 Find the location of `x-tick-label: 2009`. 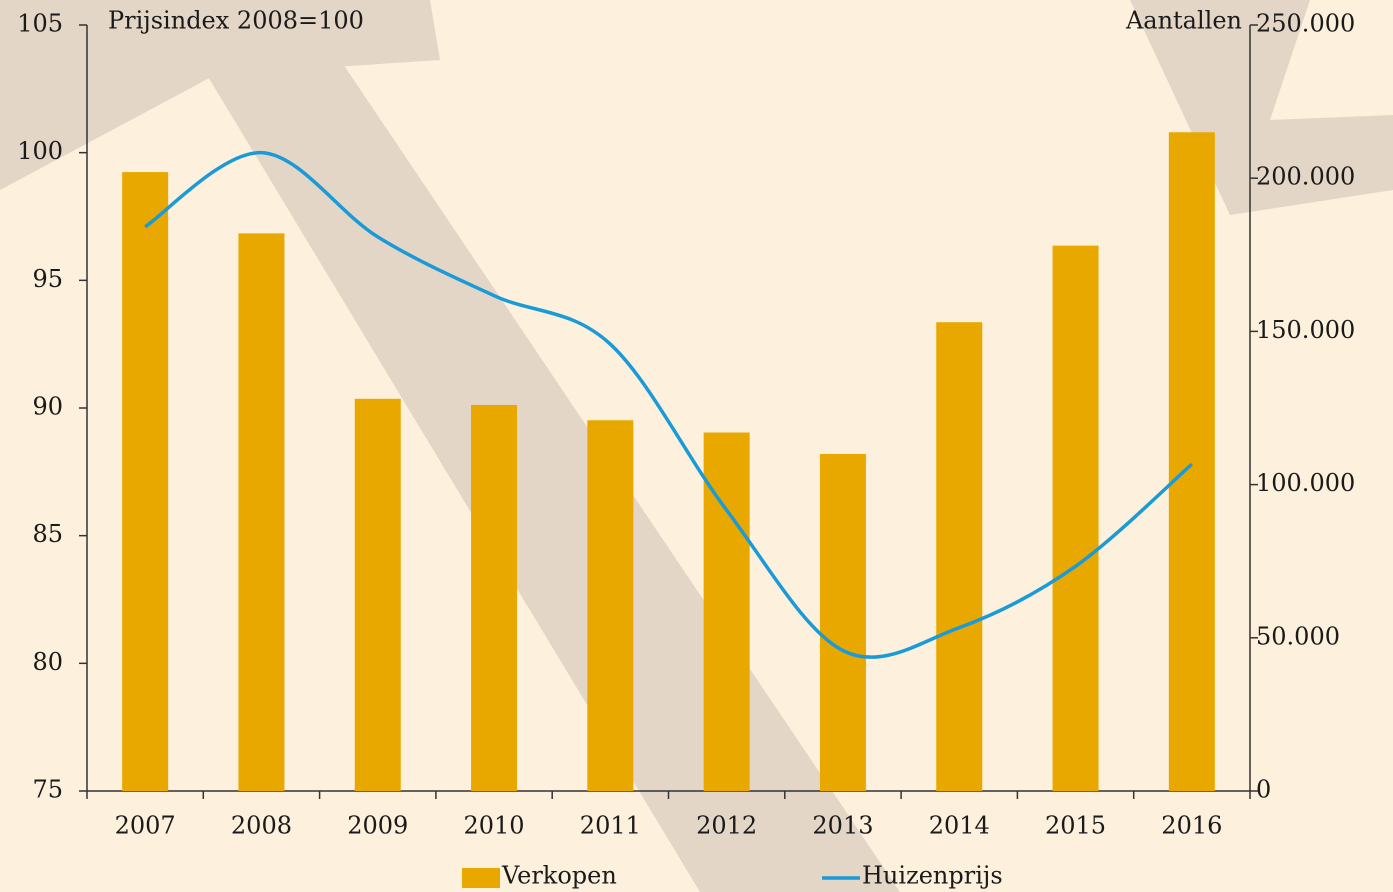

x-tick-label: 2009 is located at coordinates (377, 826).